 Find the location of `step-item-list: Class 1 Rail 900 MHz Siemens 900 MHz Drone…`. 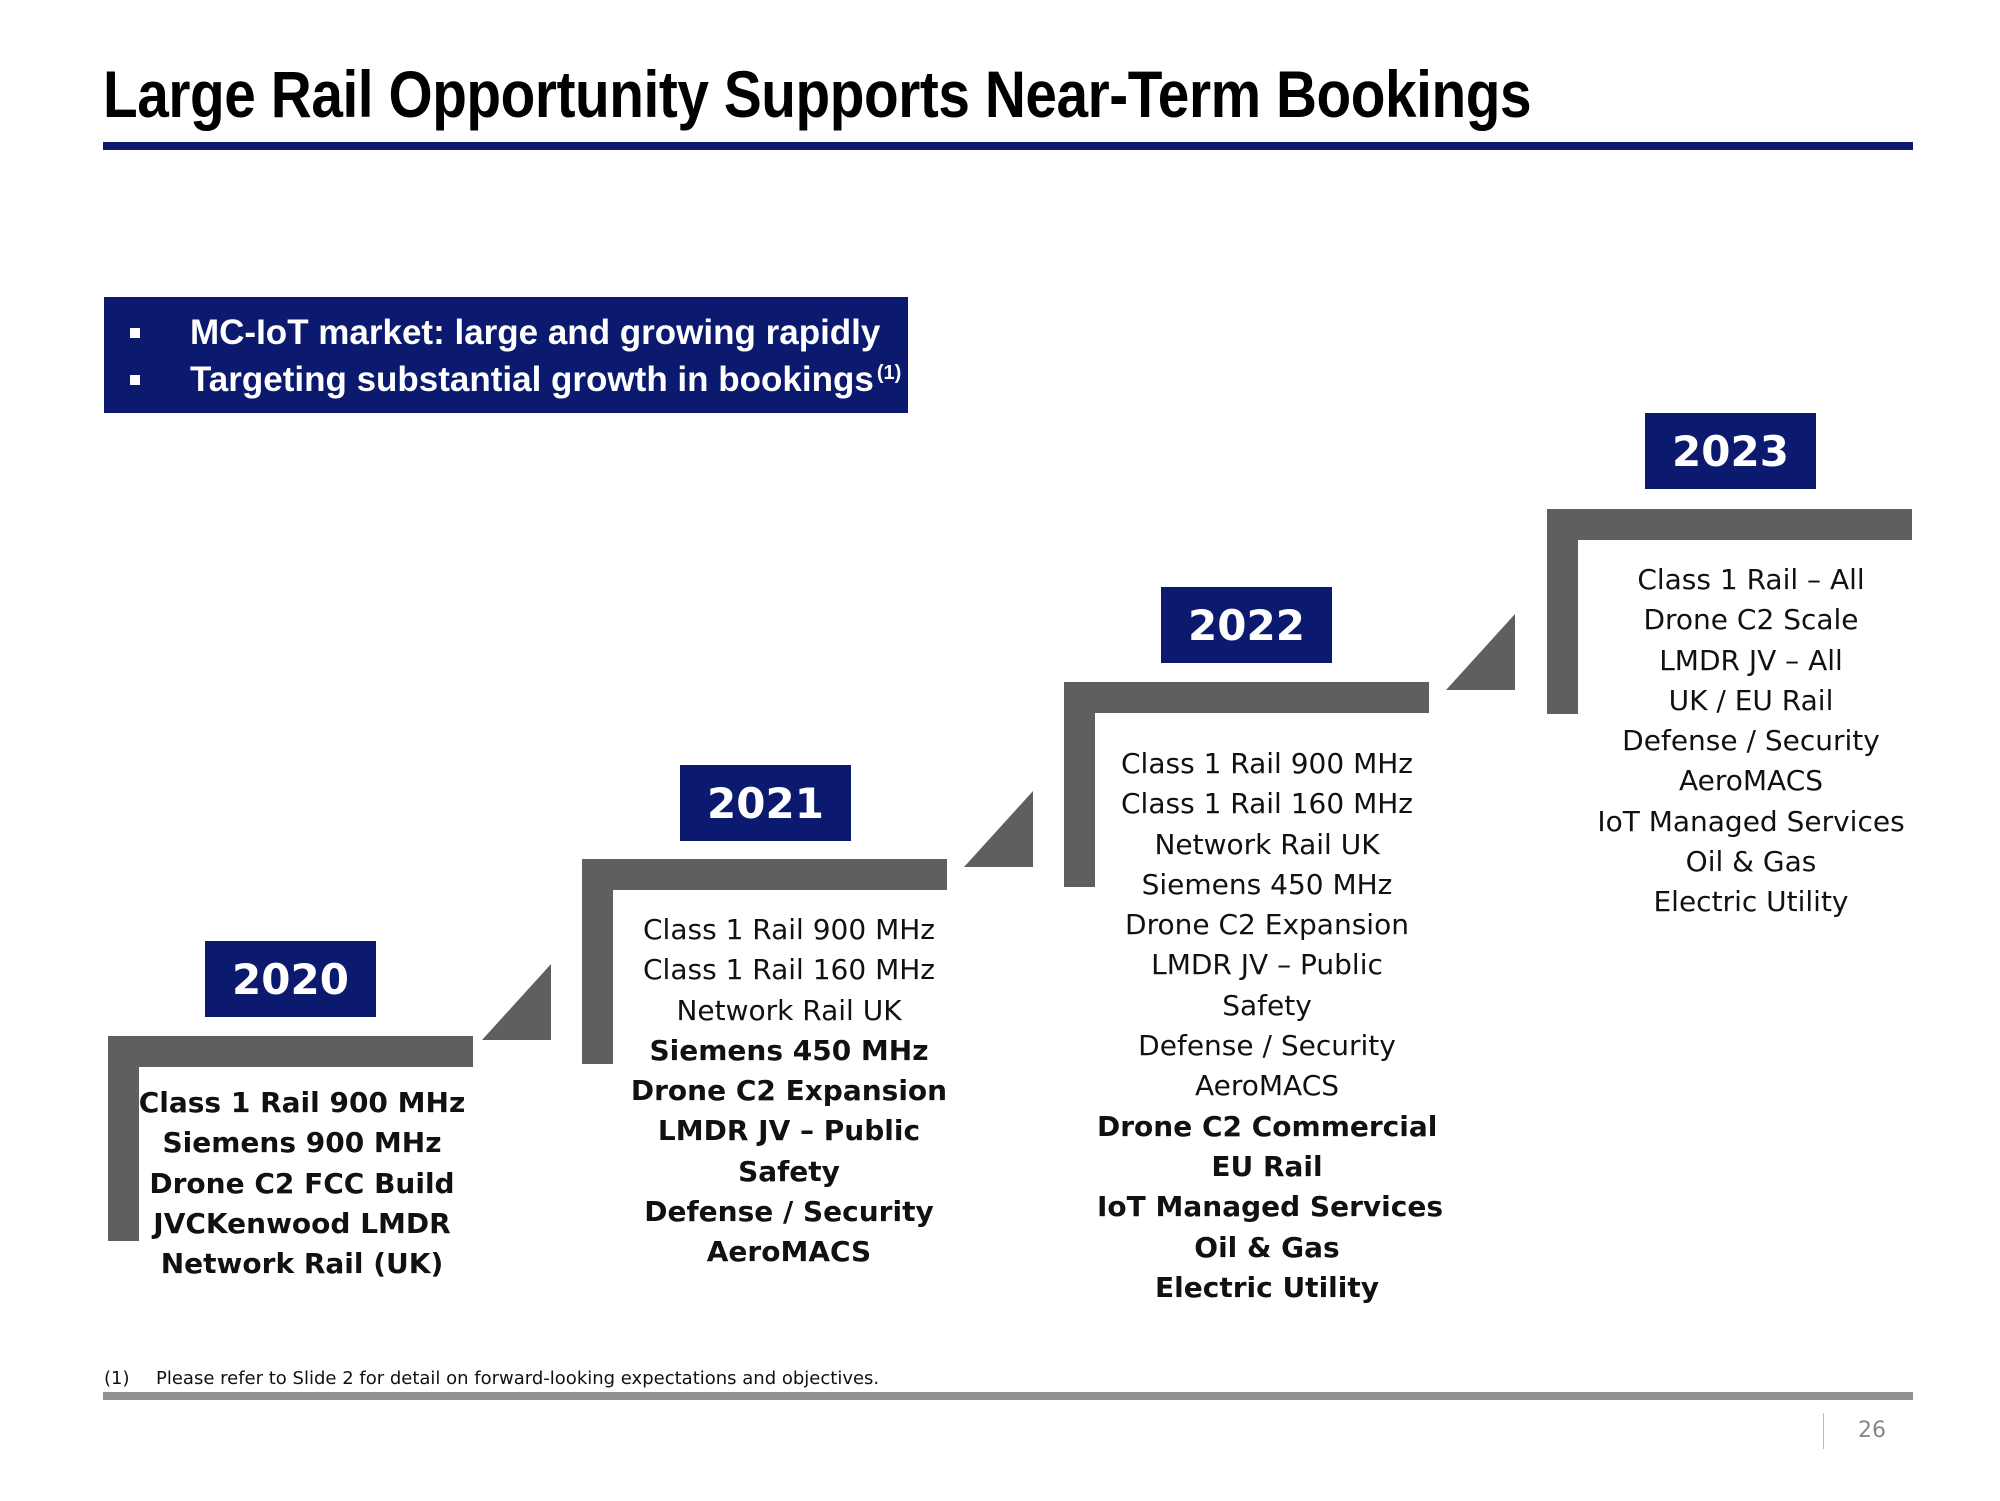

step-item-list: Class 1 Rail 900 MHz Siemens 900 MHz Drone… is located at coordinates (302, 1183).